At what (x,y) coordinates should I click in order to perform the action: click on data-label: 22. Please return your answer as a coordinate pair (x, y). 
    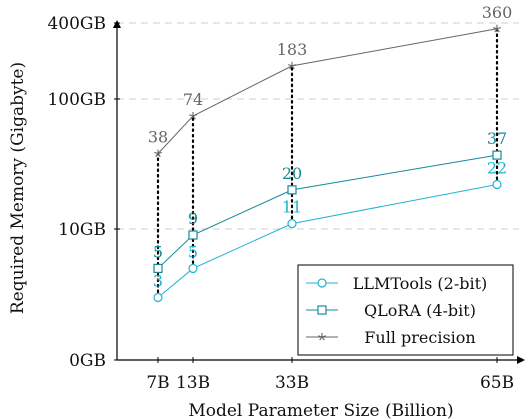
    Looking at the image, I should click on (497, 167).